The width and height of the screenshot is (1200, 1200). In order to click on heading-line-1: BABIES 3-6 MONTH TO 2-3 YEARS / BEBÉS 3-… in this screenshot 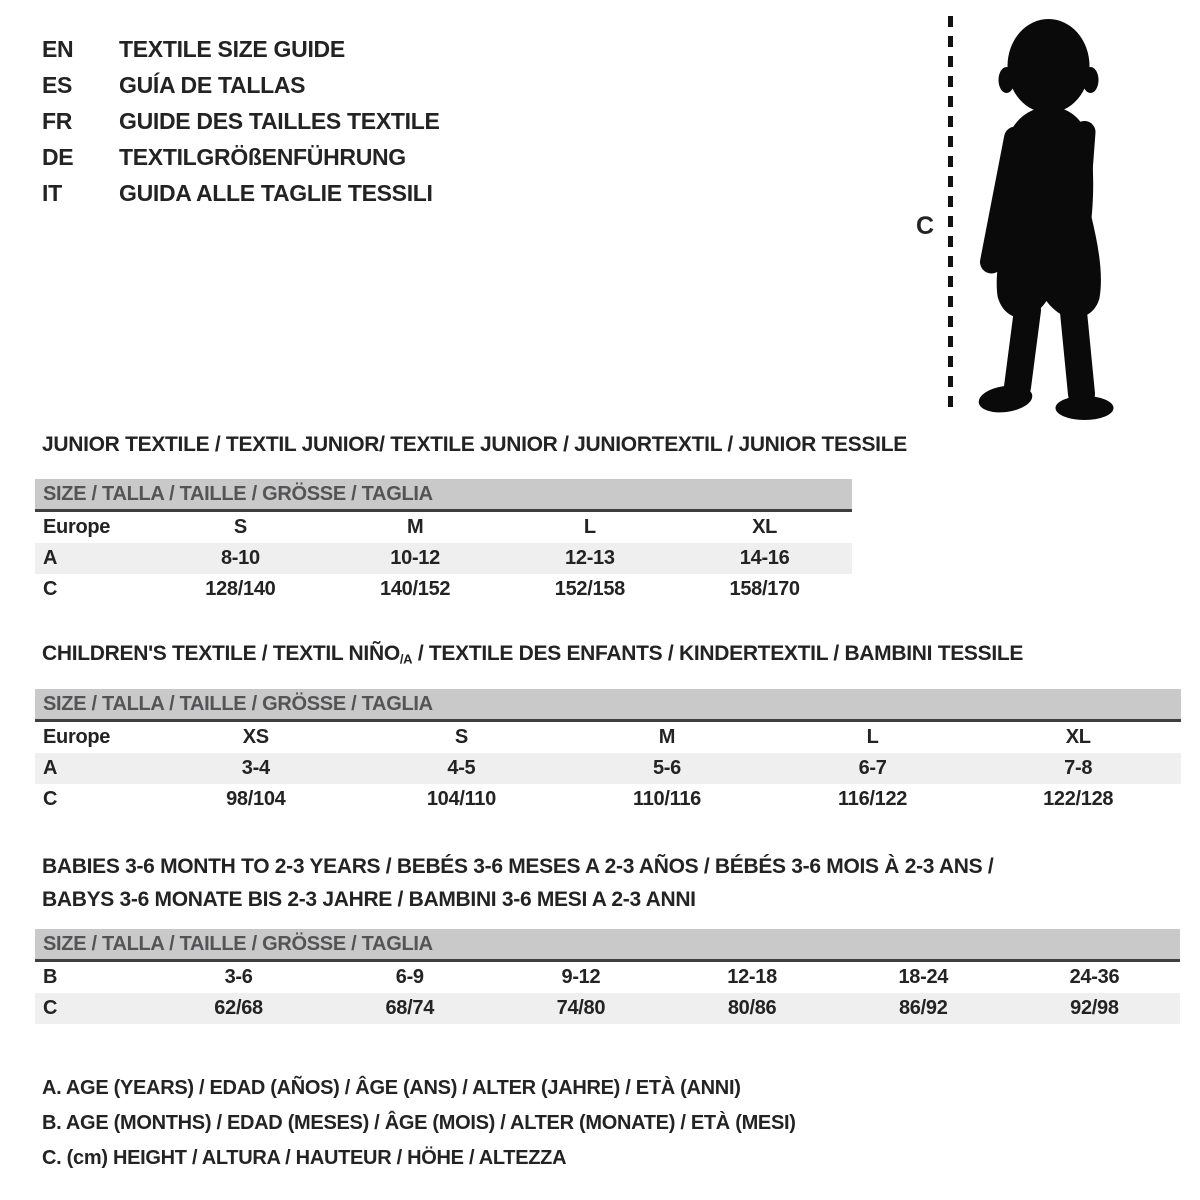, I will do `click(518, 866)`.